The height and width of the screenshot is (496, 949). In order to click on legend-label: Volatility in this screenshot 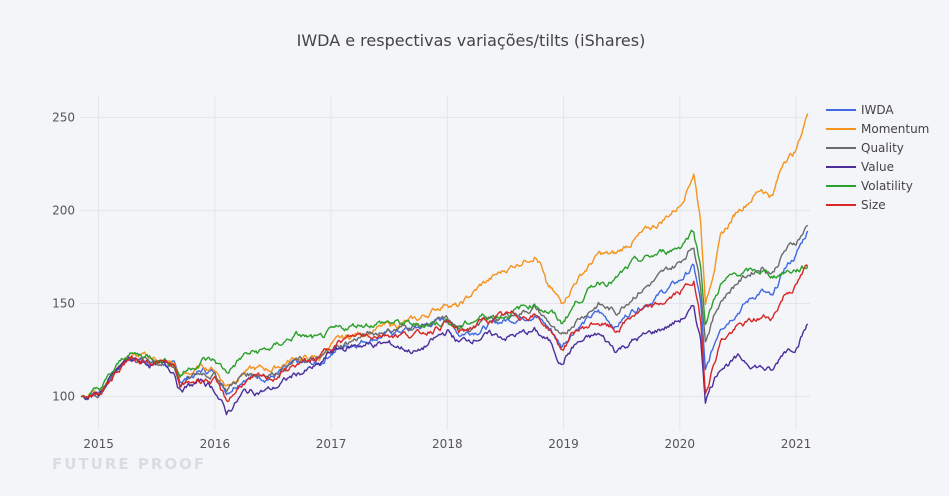, I will do `click(887, 186)`.